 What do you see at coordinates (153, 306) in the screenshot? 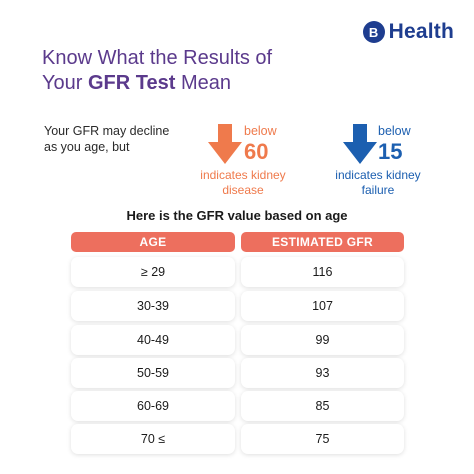
I see `table-row-age: 30-39` at bounding box center [153, 306].